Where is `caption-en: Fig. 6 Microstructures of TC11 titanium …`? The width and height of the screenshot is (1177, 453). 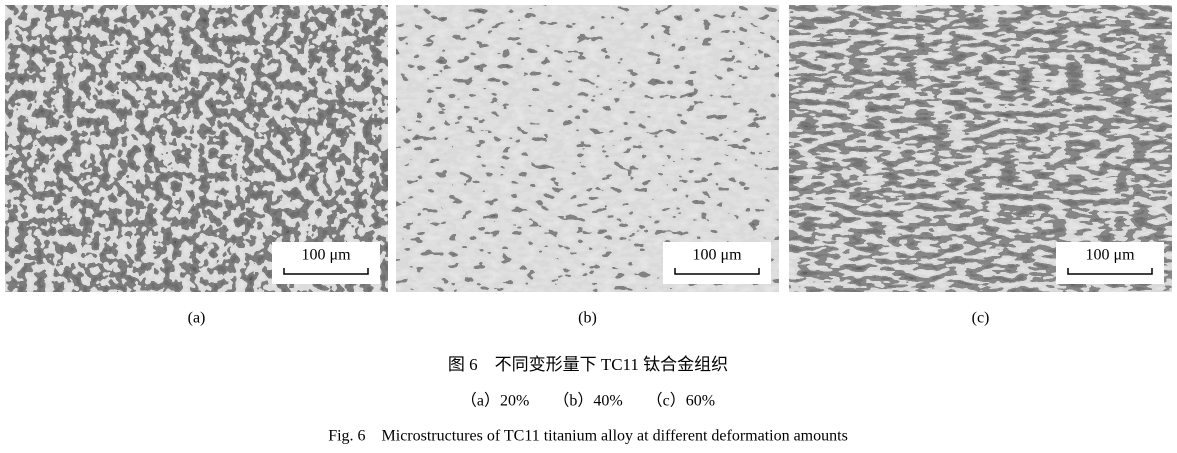
caption-en: Fig. 6 Microstructures of TC11 titanium … is located at coordinates (588, 436).